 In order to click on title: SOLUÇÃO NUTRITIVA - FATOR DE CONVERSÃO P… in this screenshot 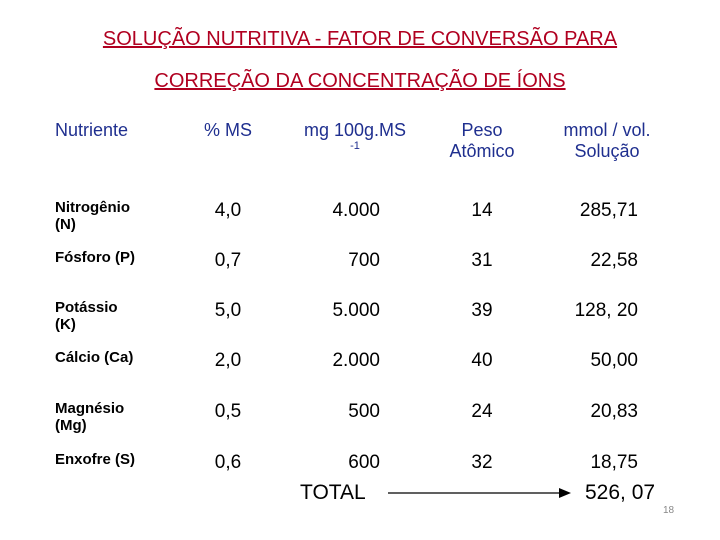, I will do `click(360, 39)`.